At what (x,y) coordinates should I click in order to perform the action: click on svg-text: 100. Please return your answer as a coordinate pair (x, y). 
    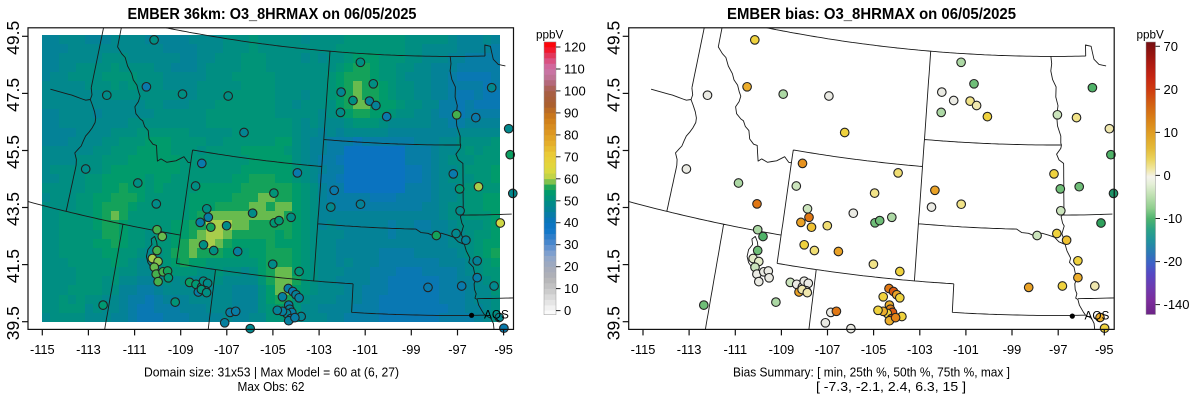
    Looking at the image, I should click on (575, 90).